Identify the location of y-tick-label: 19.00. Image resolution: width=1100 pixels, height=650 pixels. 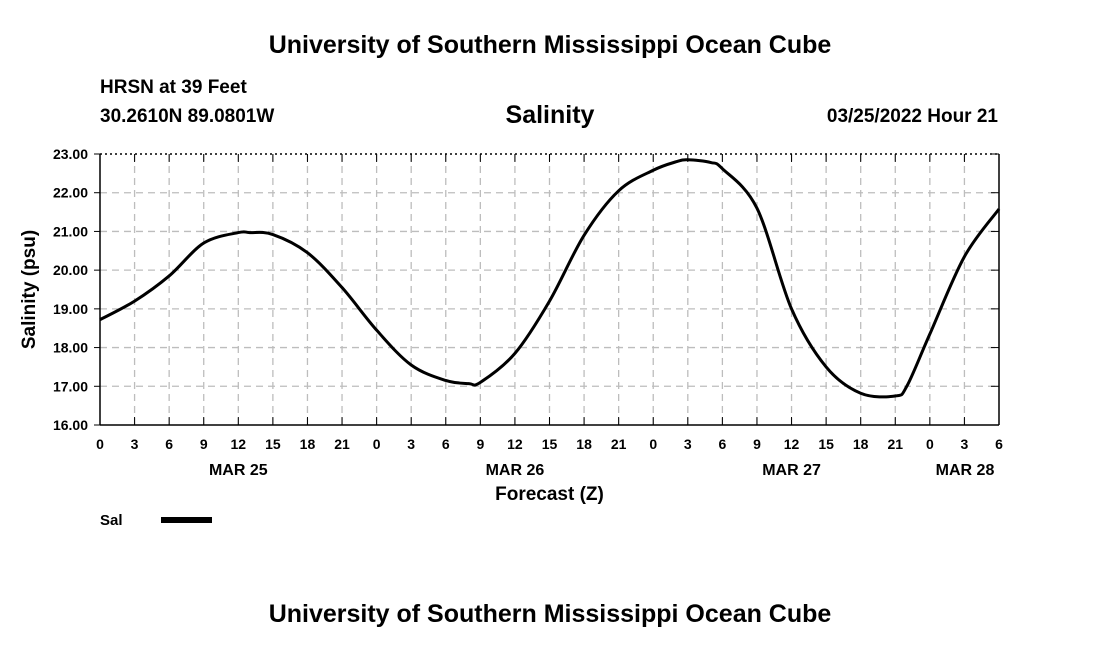
(70, 309).